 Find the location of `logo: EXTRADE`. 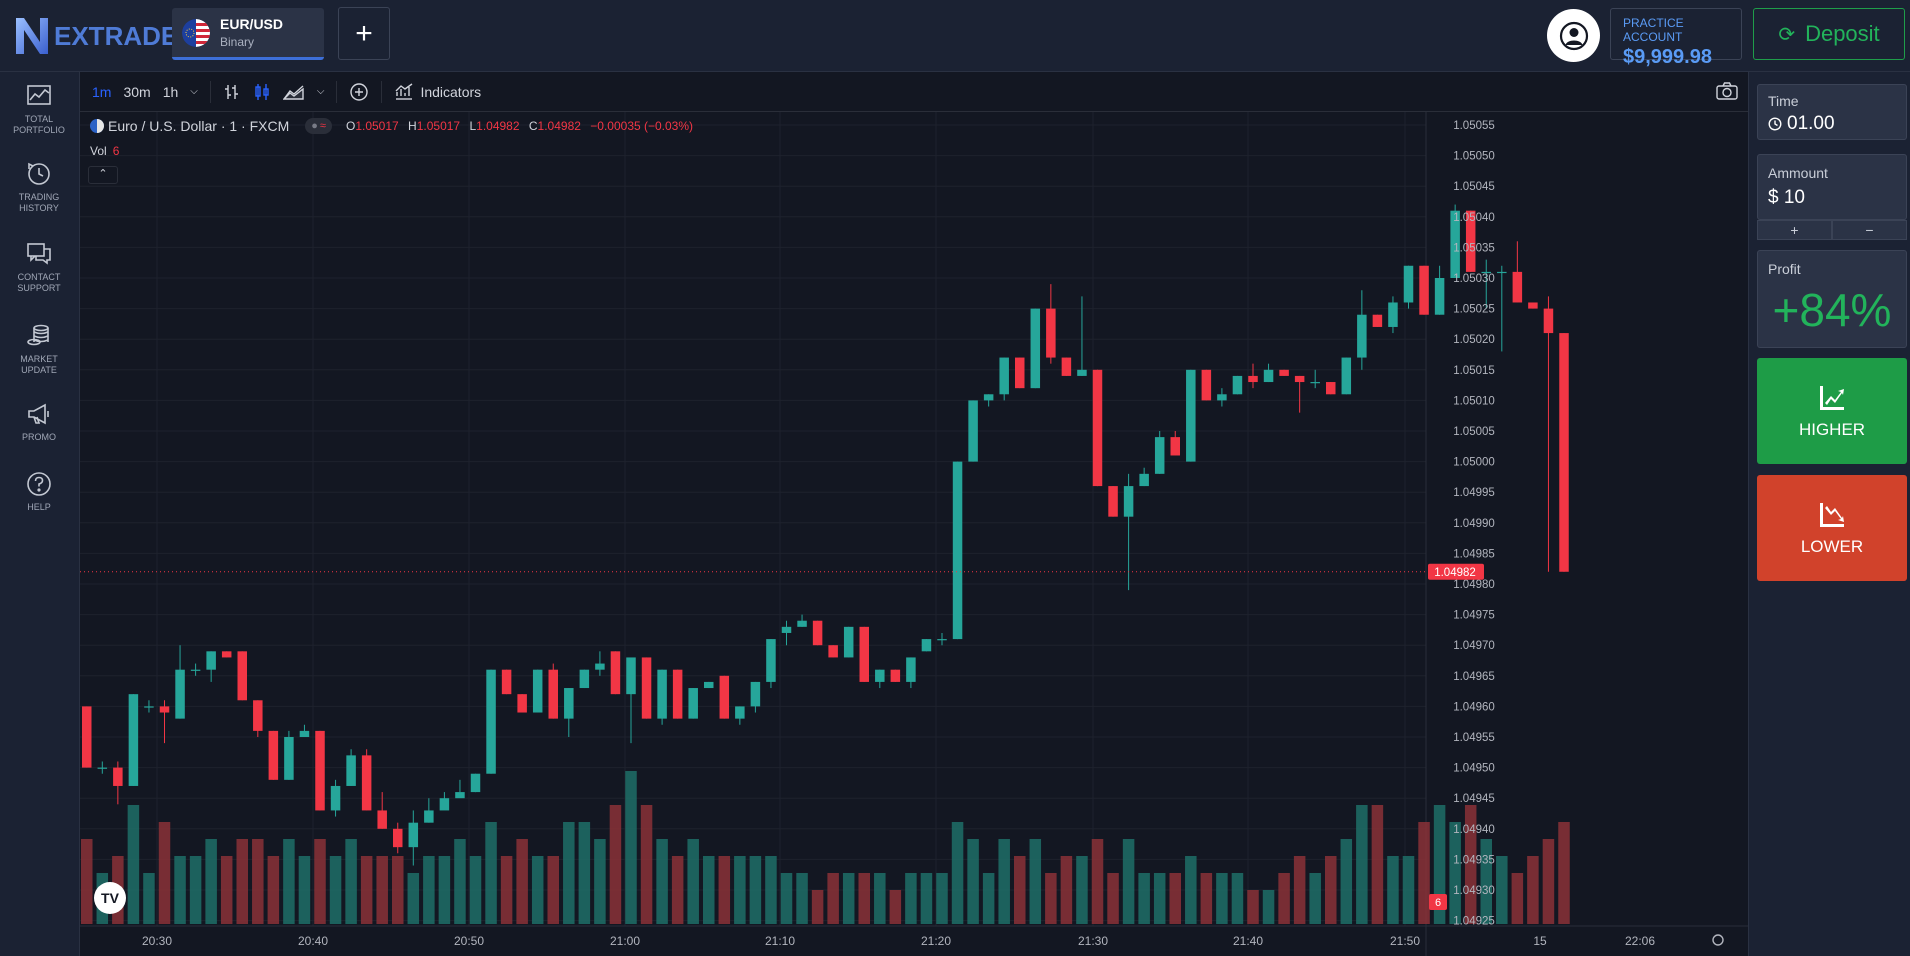

logo: EXTRADE is located at coordinates (95, 36).